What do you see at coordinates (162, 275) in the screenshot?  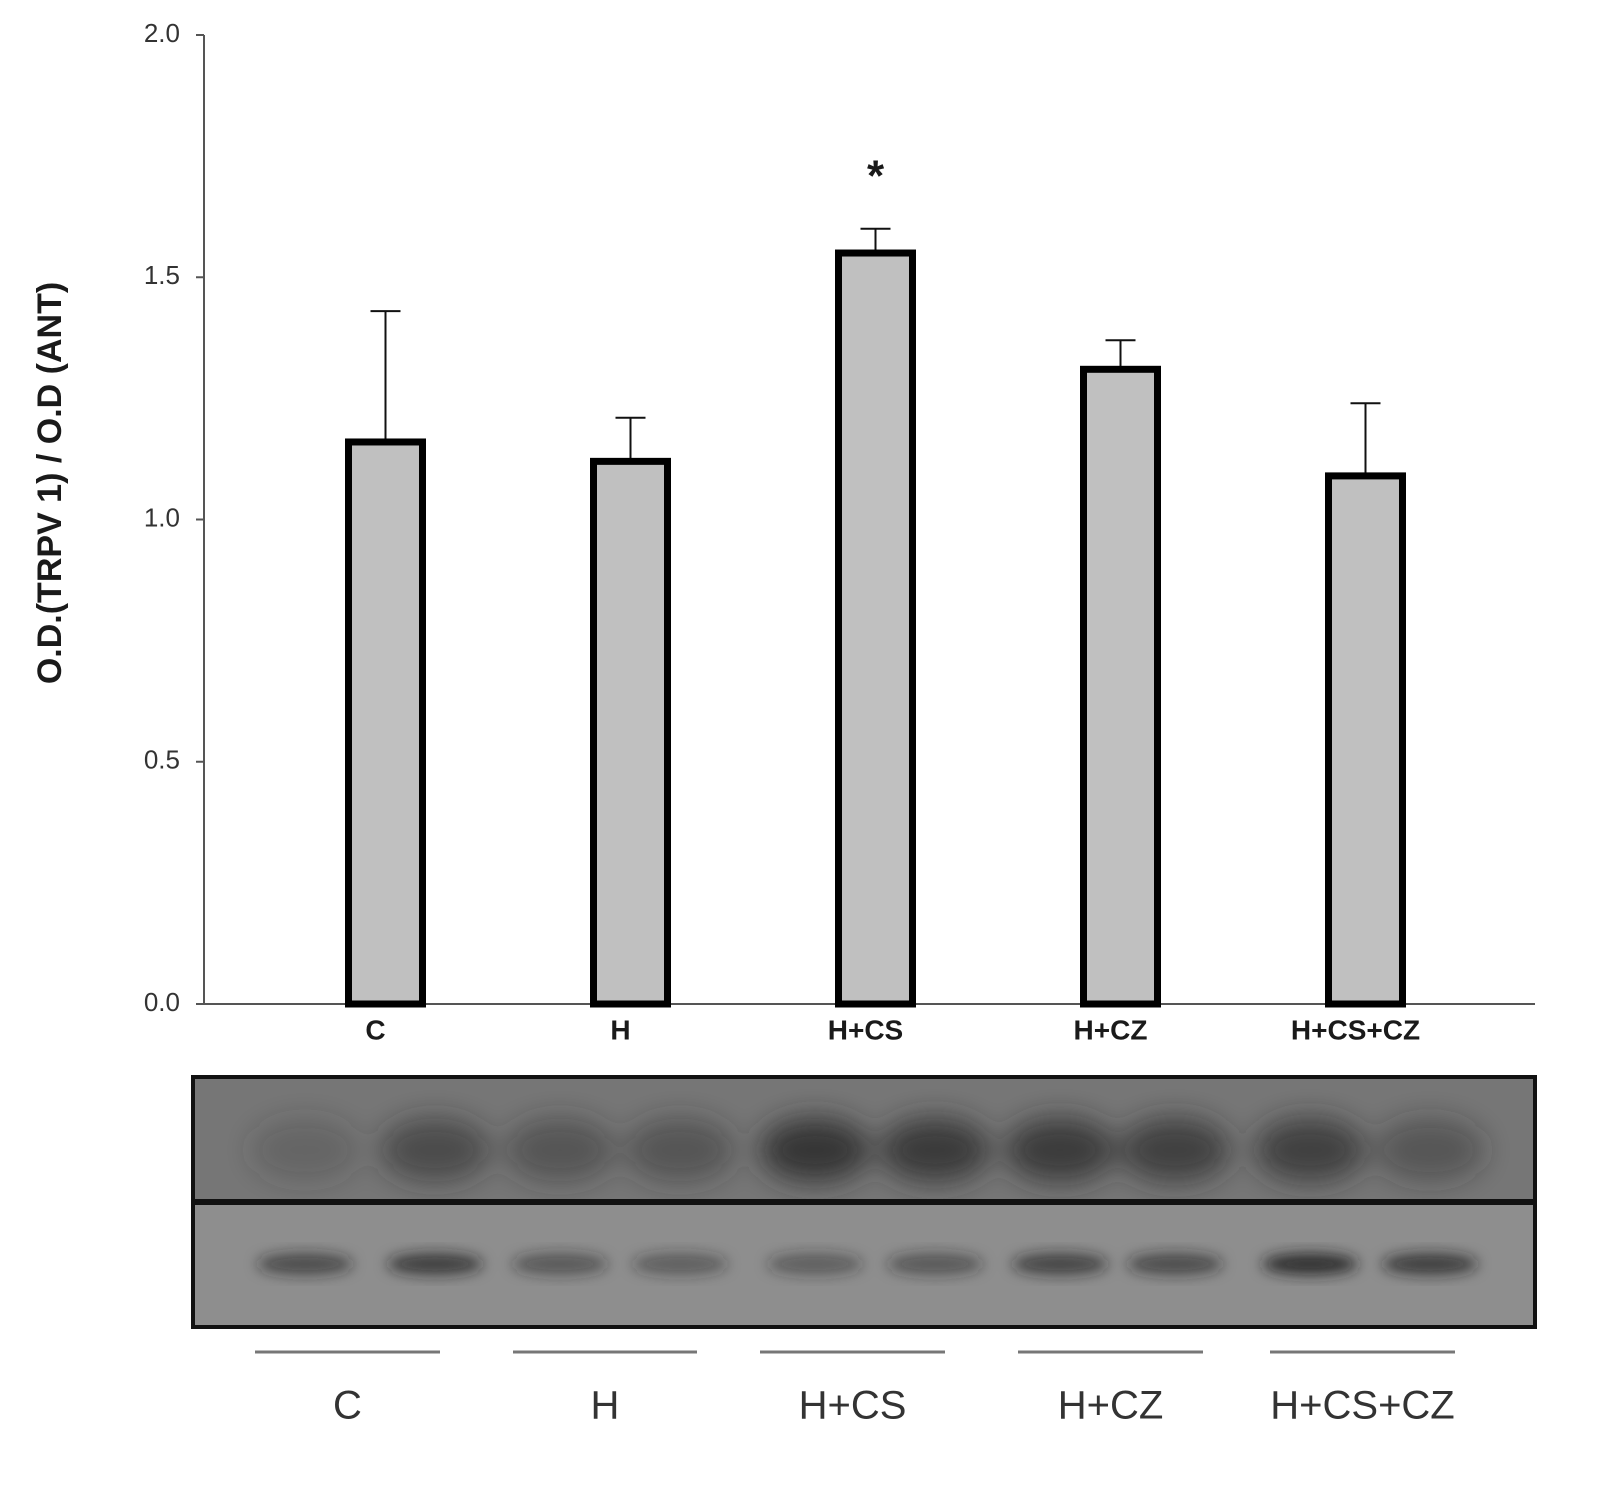 I see `y-tick-label: 1.5` at bounding box center [162, 275].